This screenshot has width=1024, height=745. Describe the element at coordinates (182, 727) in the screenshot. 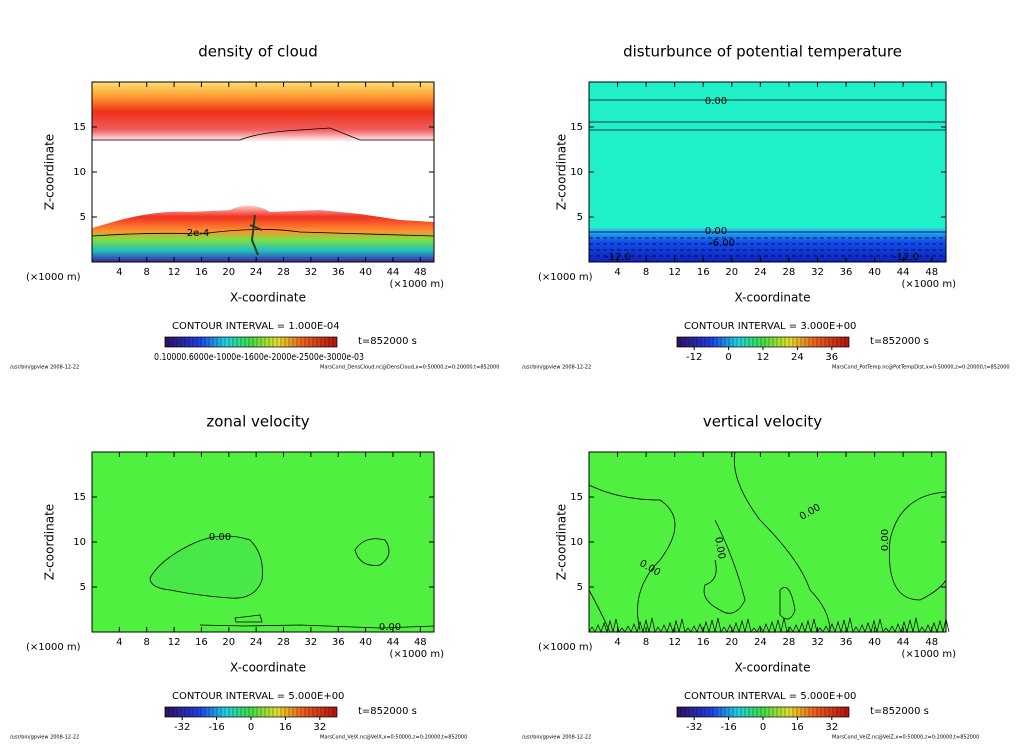

I see `colorbar-tick-label: -32` at that location.